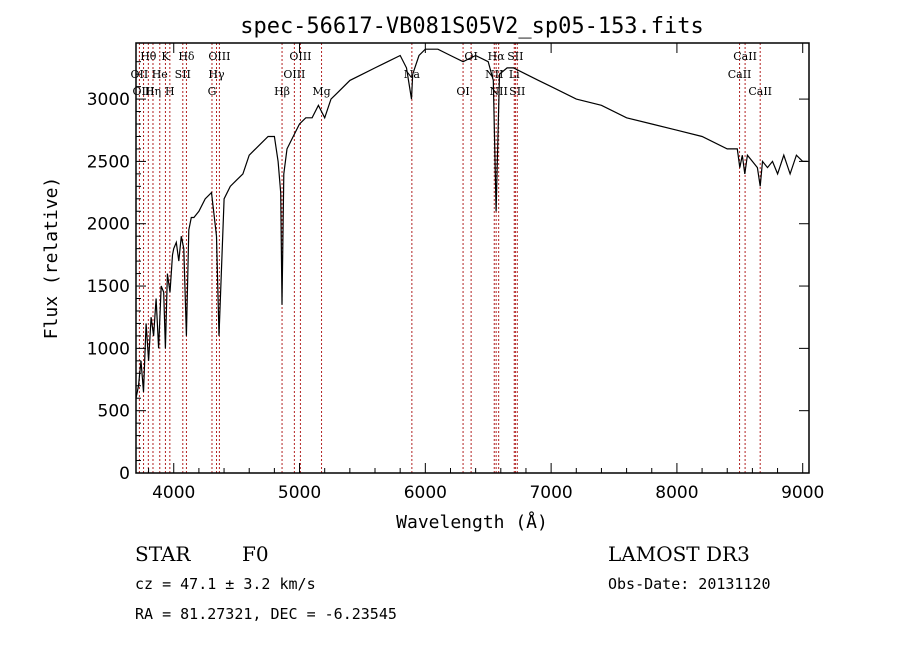  I want to click on marker-label: Hα, so click(497, 56).